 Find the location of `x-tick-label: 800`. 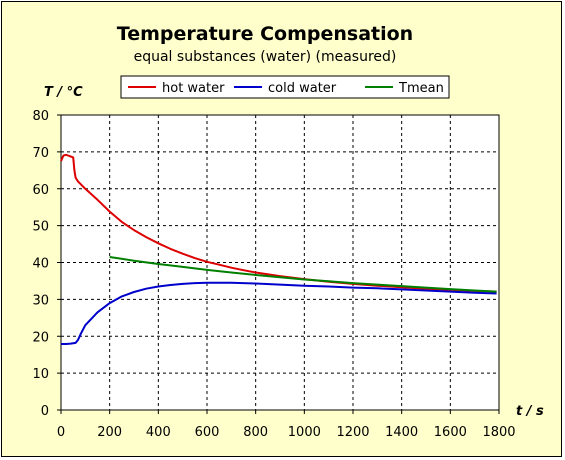

x-tick-label: 800 is located at coordinates (255, 432).